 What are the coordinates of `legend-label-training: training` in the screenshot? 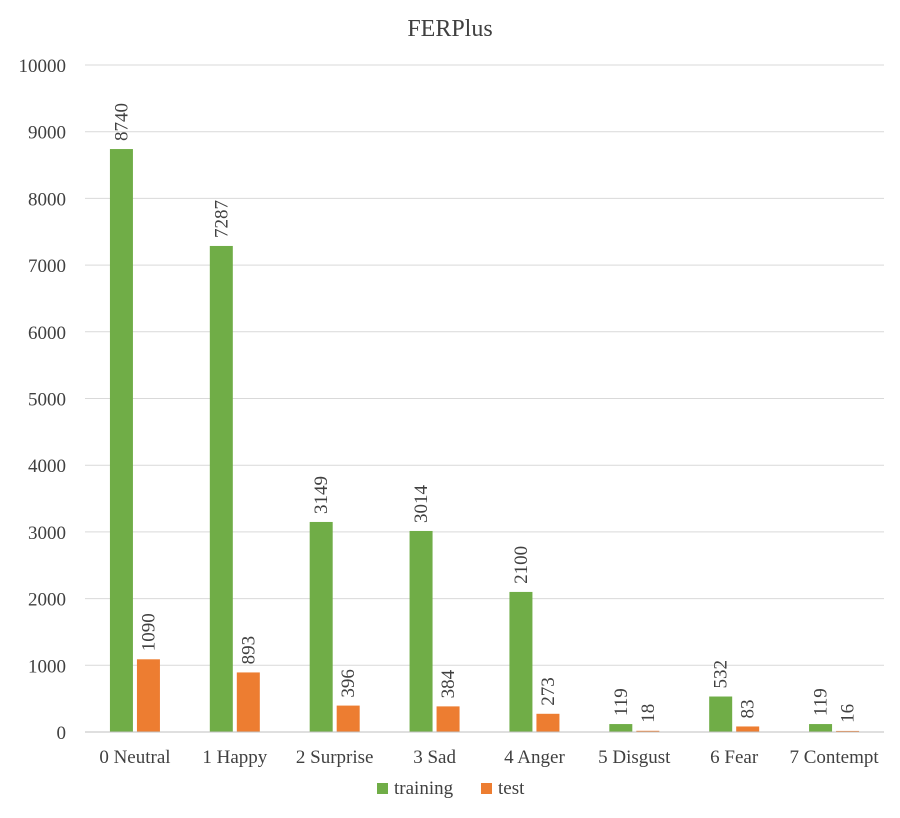 It's located at (424, 788).